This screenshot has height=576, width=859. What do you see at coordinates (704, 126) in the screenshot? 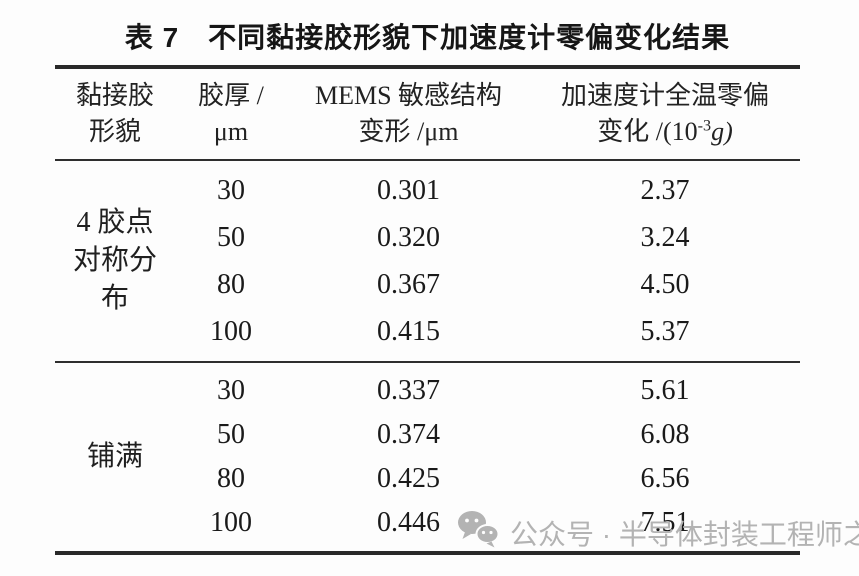
I see `superscript-exponent: -3` at bounding box center [704, 126].